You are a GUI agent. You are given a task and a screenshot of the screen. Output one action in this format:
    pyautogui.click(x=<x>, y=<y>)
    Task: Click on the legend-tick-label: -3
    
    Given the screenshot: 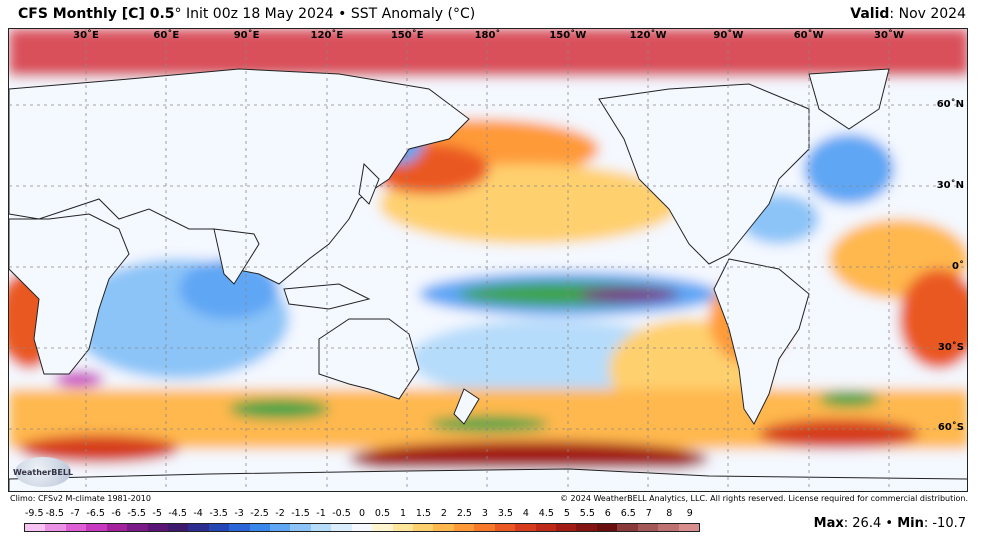 What is the action you would take?
    pyautogui.click(x=239, y=513)
    